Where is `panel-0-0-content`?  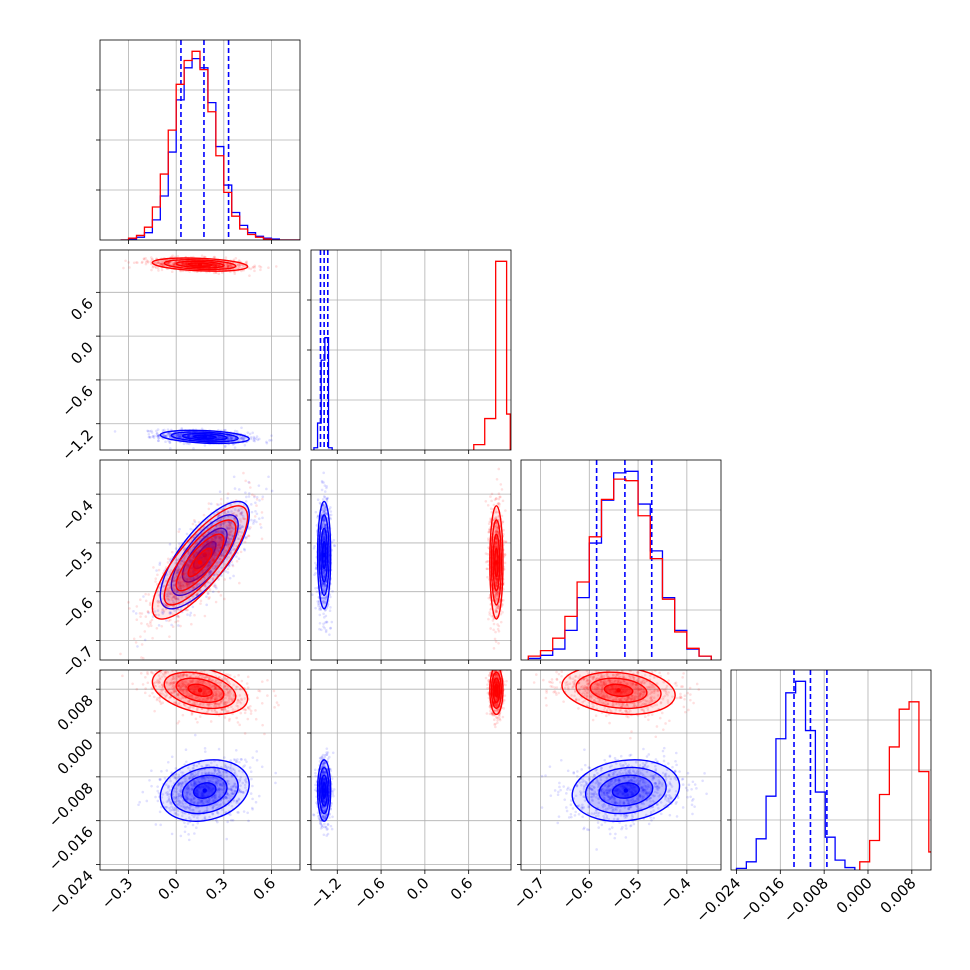
panel-0-0-content is located at coordinates (201, 140).